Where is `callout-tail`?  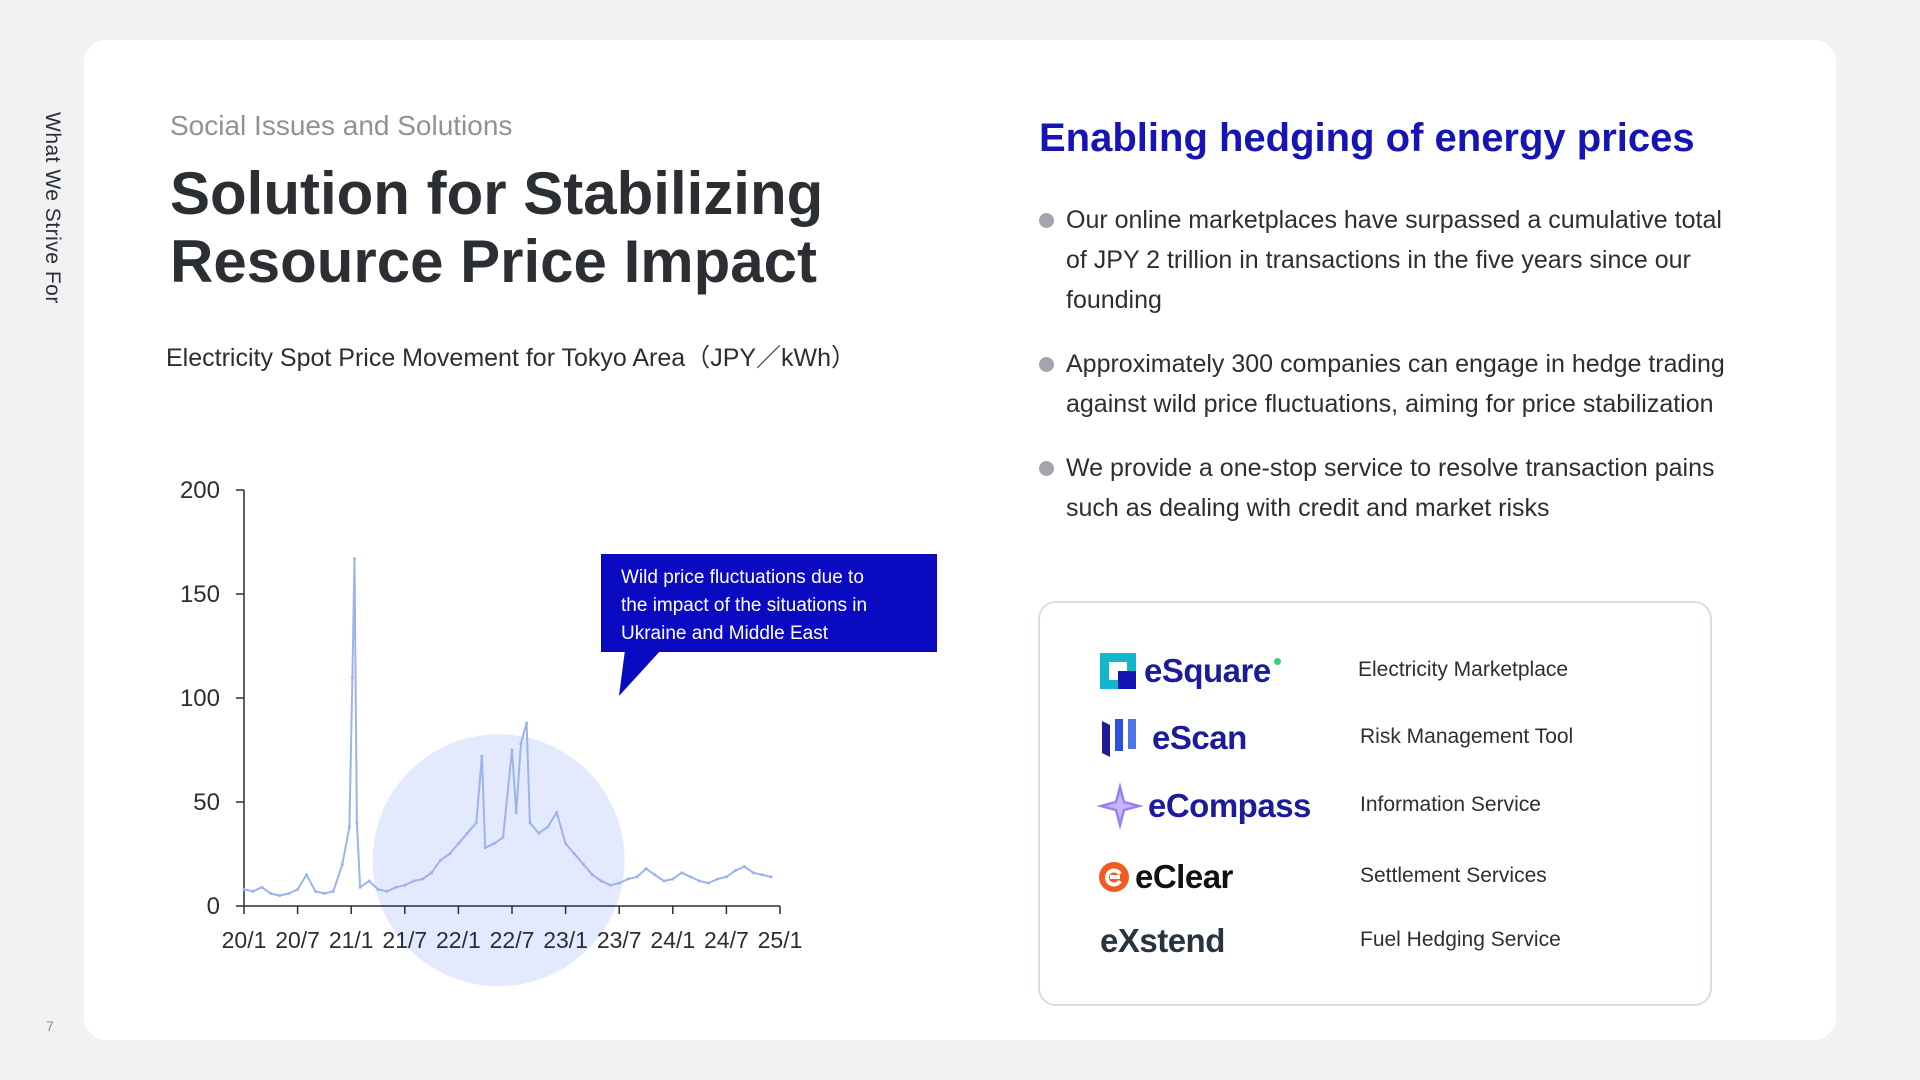 callout-tail is located at coordinates (640, 673).